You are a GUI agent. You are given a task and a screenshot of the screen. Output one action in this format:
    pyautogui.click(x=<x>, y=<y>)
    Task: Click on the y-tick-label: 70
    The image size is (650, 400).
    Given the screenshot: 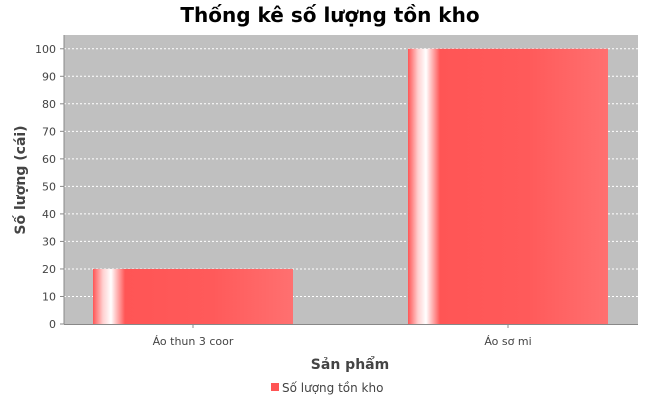 What is the action you would take?
    pyautogui.click(x=49, y=131)
    